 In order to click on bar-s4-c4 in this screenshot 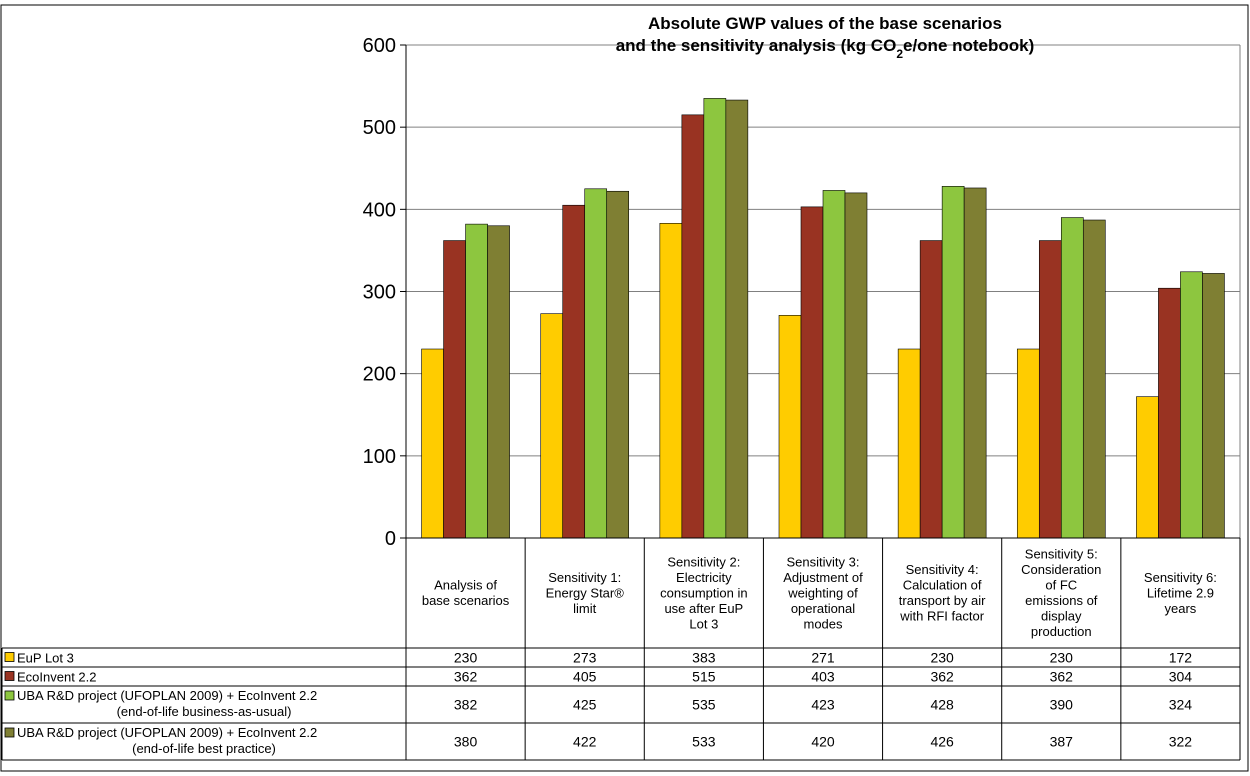, I will do `click(856, 365)`.